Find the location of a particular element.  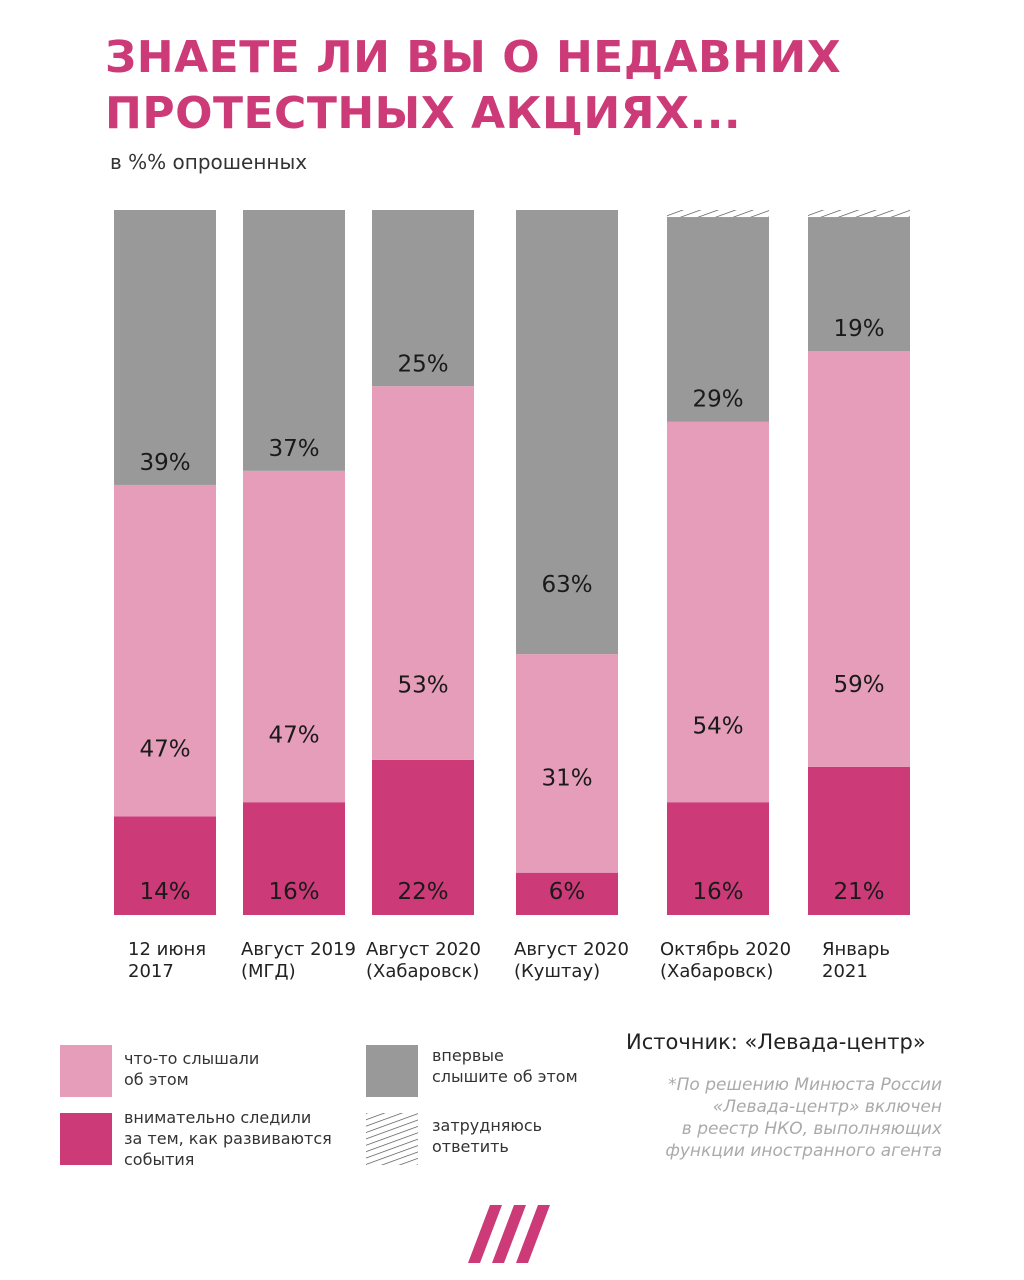

category-label-line: (МГД) is located at coordinates (268, 971).